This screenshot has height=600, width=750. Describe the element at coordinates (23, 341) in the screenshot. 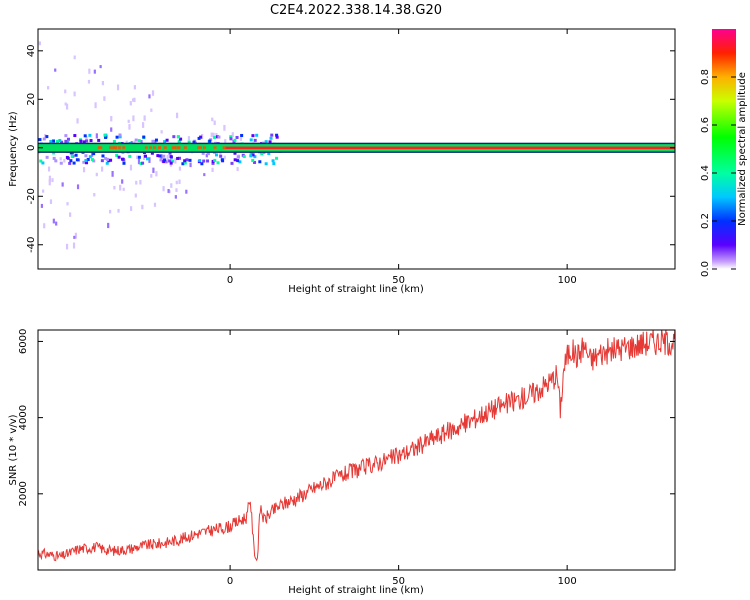

I see `y-tick-label: 6000` at that location.